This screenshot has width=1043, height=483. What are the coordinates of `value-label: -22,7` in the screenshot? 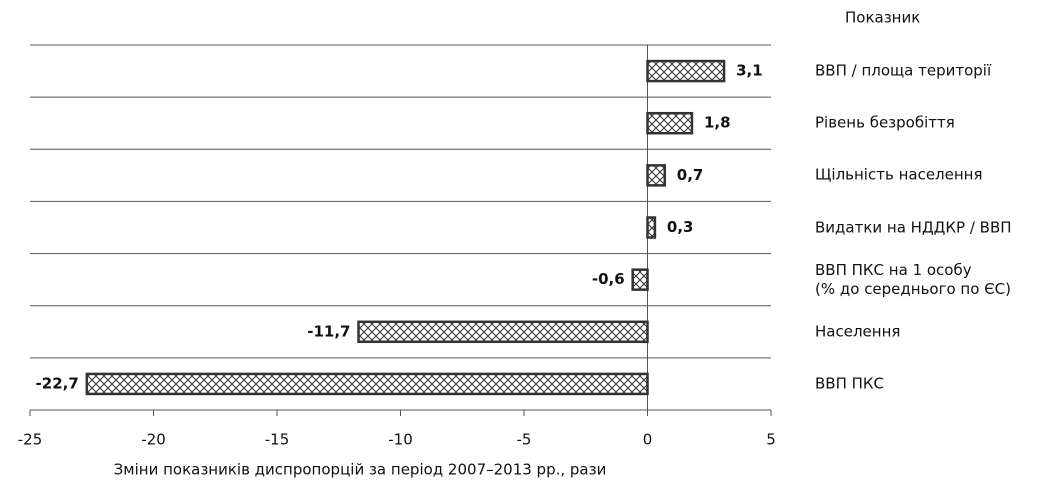 It's located at (57, 383).